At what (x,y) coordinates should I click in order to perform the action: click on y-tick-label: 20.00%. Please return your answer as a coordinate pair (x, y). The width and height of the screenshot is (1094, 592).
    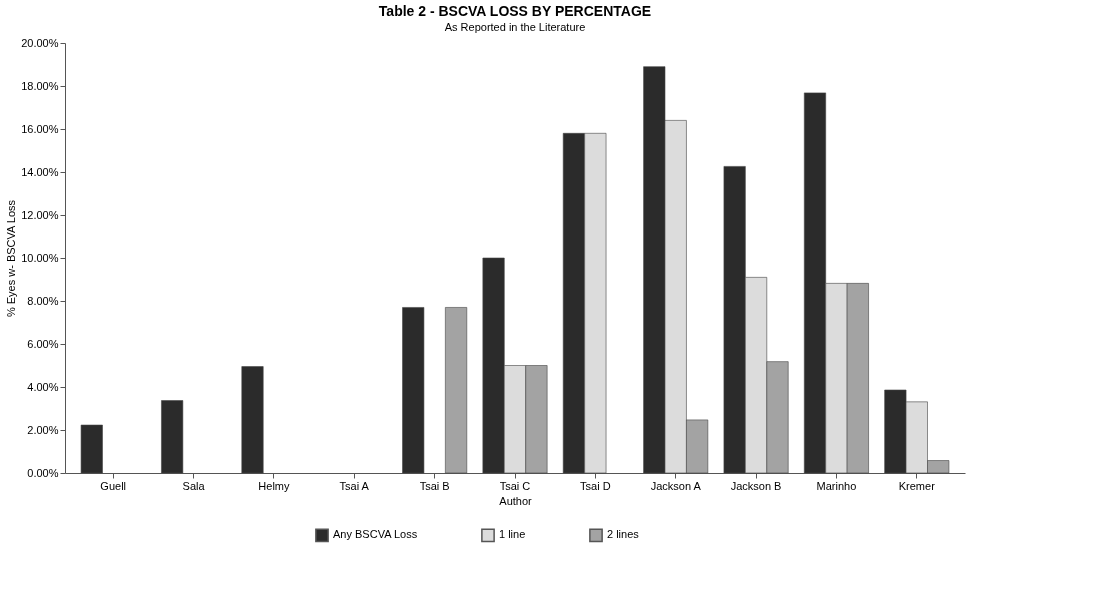
    Looking at the image, I should click on (40, 42).